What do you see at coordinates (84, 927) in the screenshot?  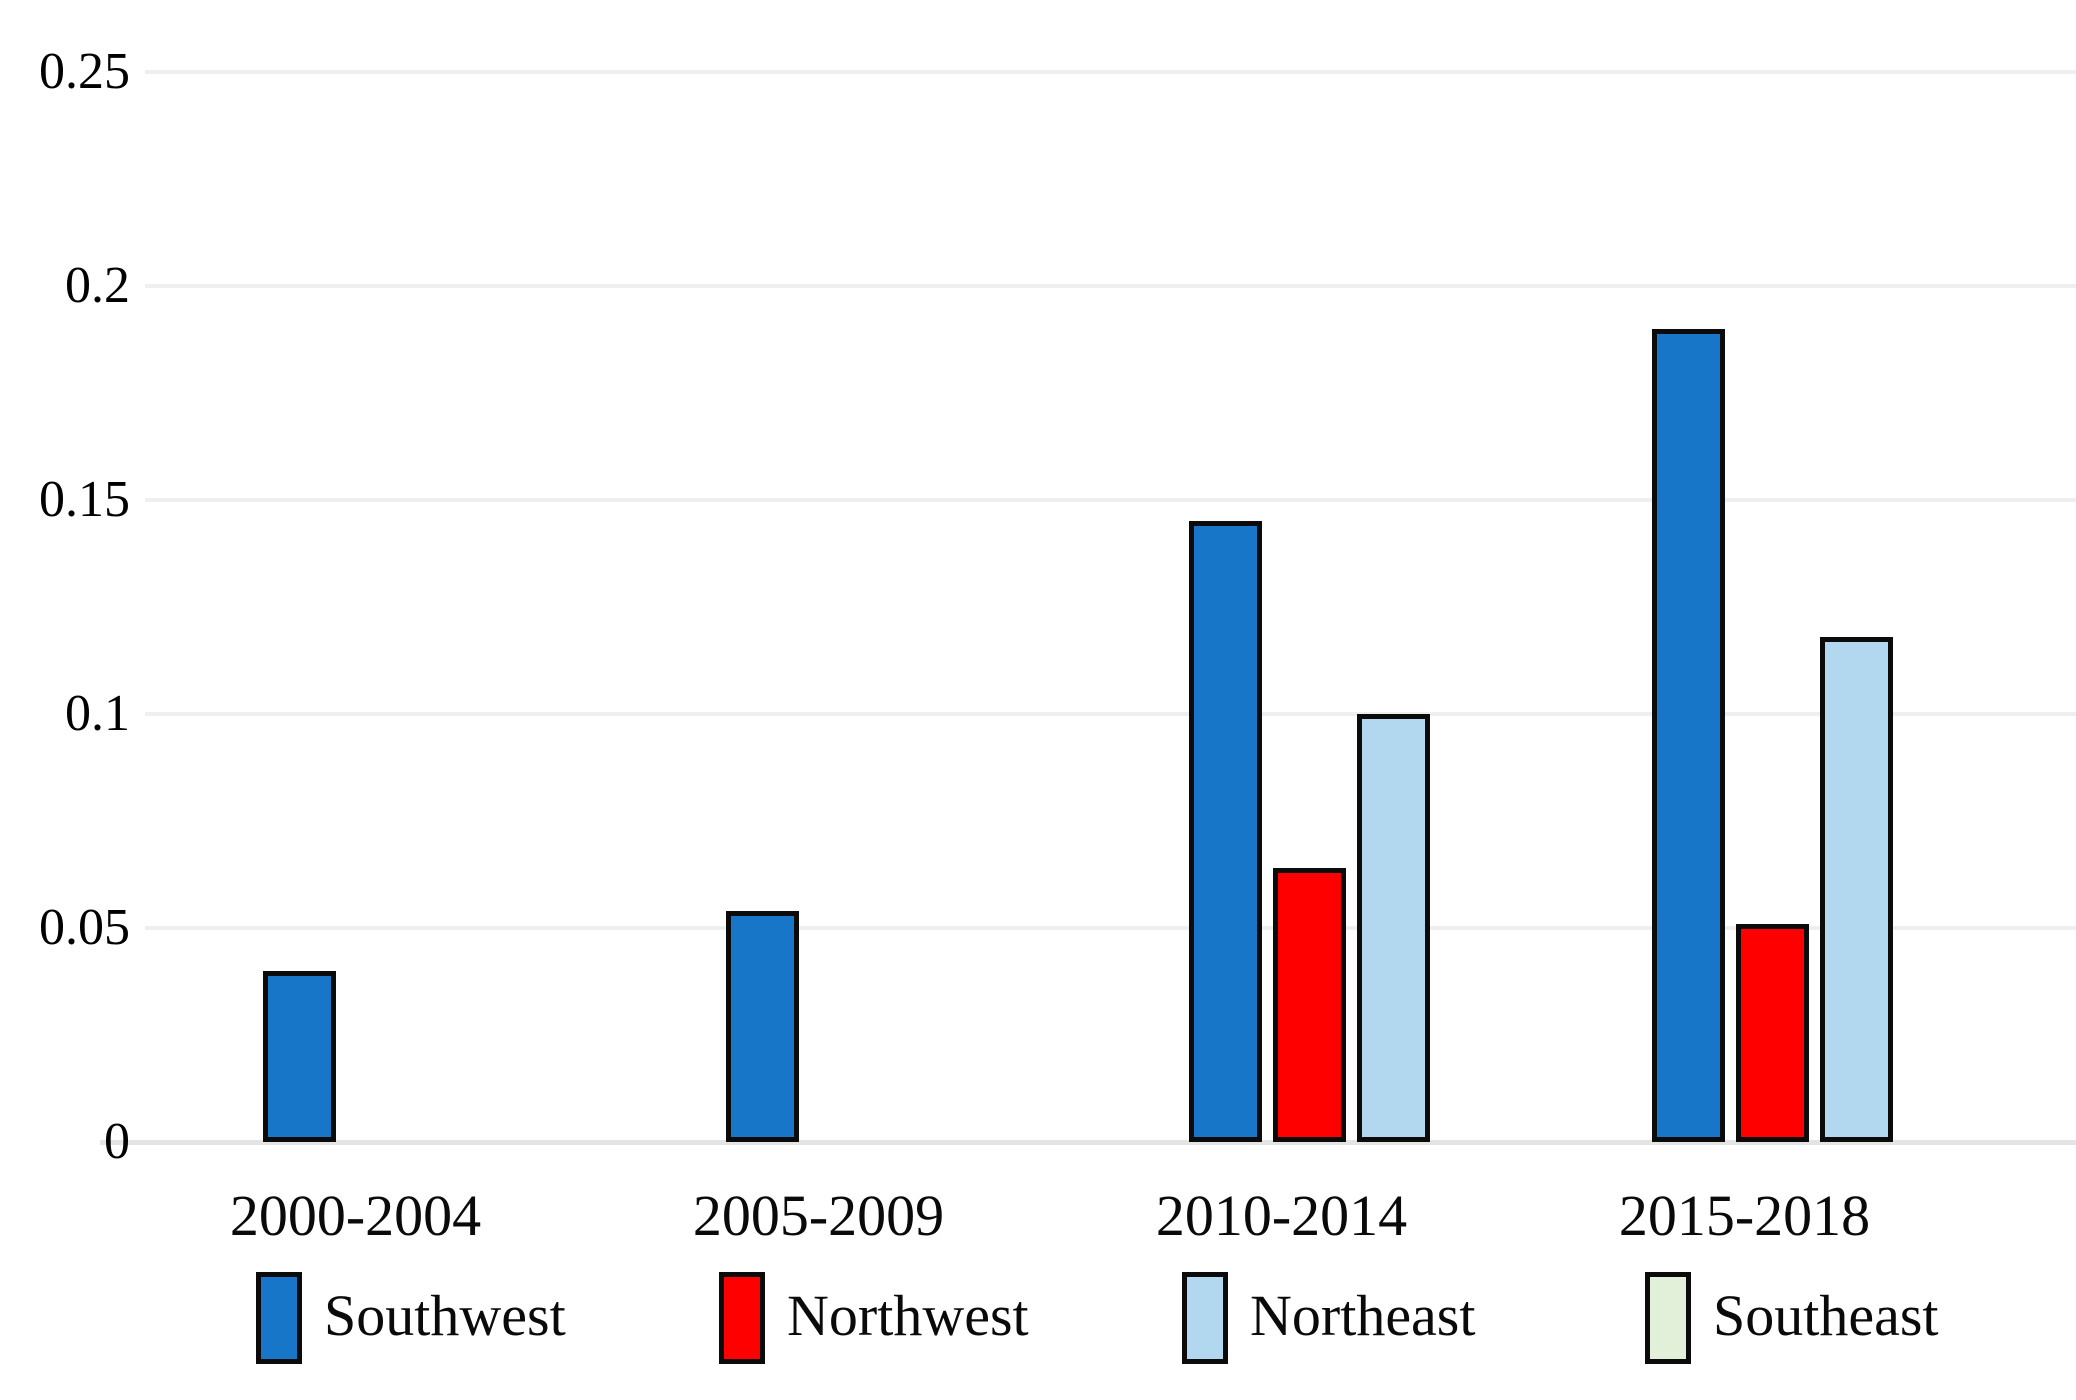 I see `y-tick-label: 0.05` at bounding box center [84, 927].